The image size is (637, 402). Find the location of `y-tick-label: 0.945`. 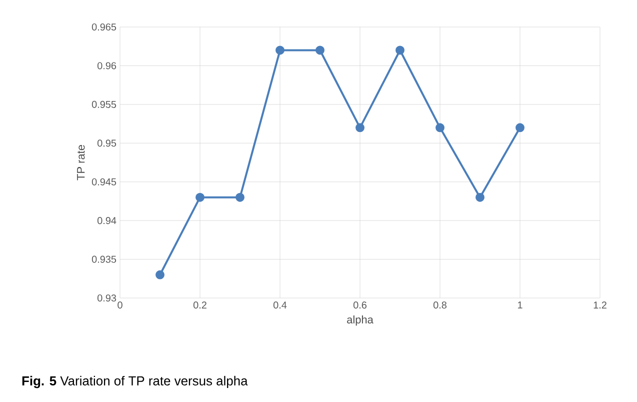

y-tick-label: 0.945 is located at coordinates (104, 182).